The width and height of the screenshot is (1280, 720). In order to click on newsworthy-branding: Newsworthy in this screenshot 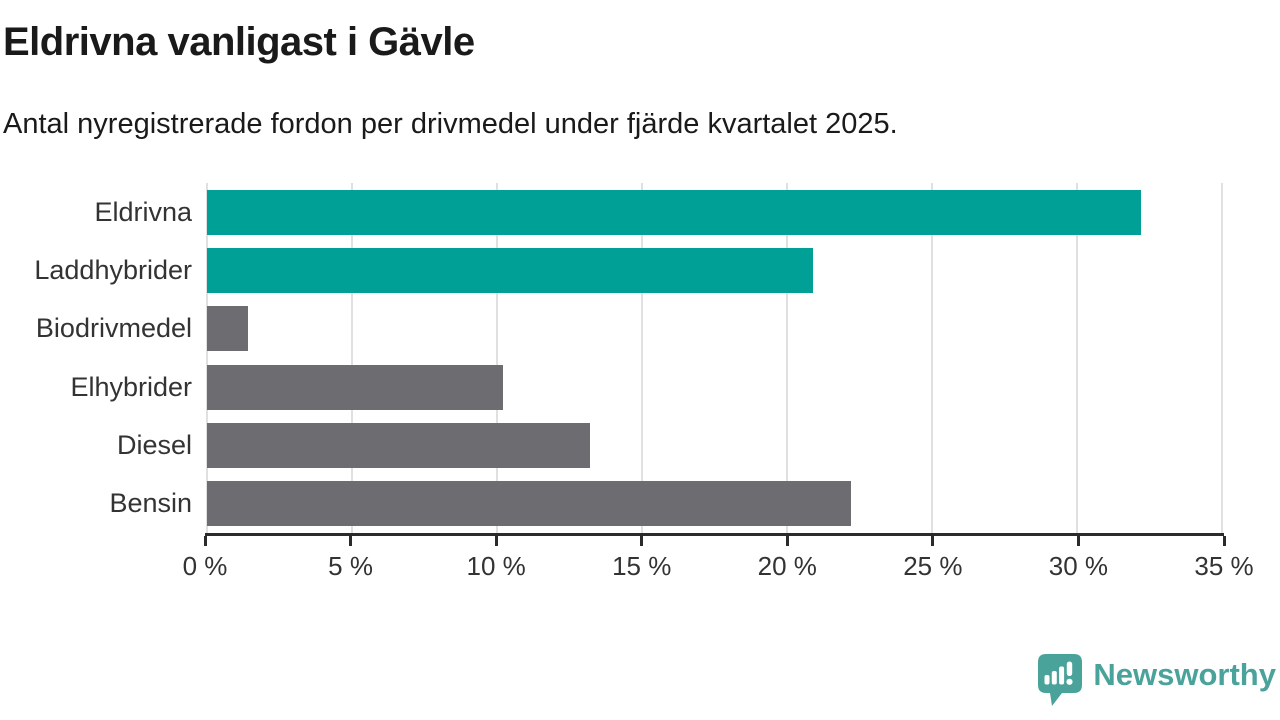, I will do `click(1156, 680)`.